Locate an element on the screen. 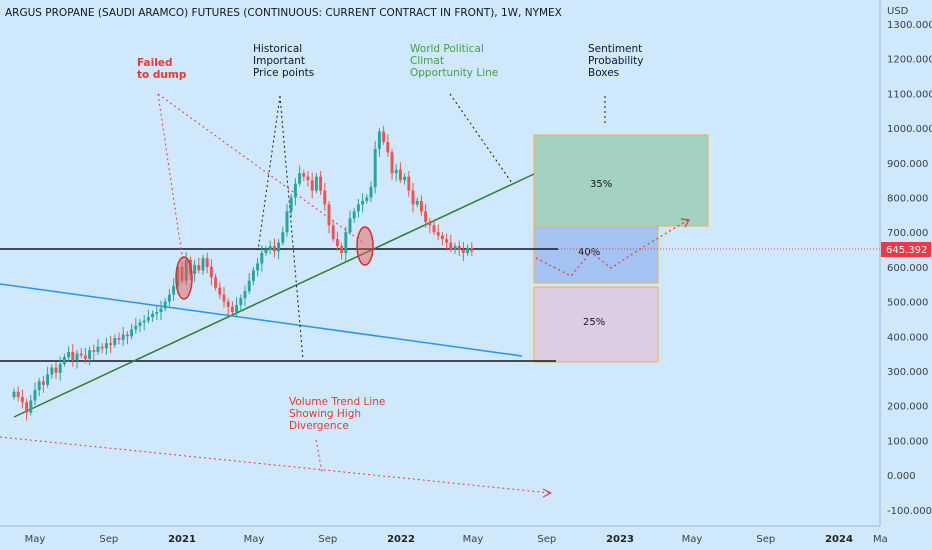 The image size is (932, 550). annotation-historical-line2: Important is located at coordinates (279, 61).